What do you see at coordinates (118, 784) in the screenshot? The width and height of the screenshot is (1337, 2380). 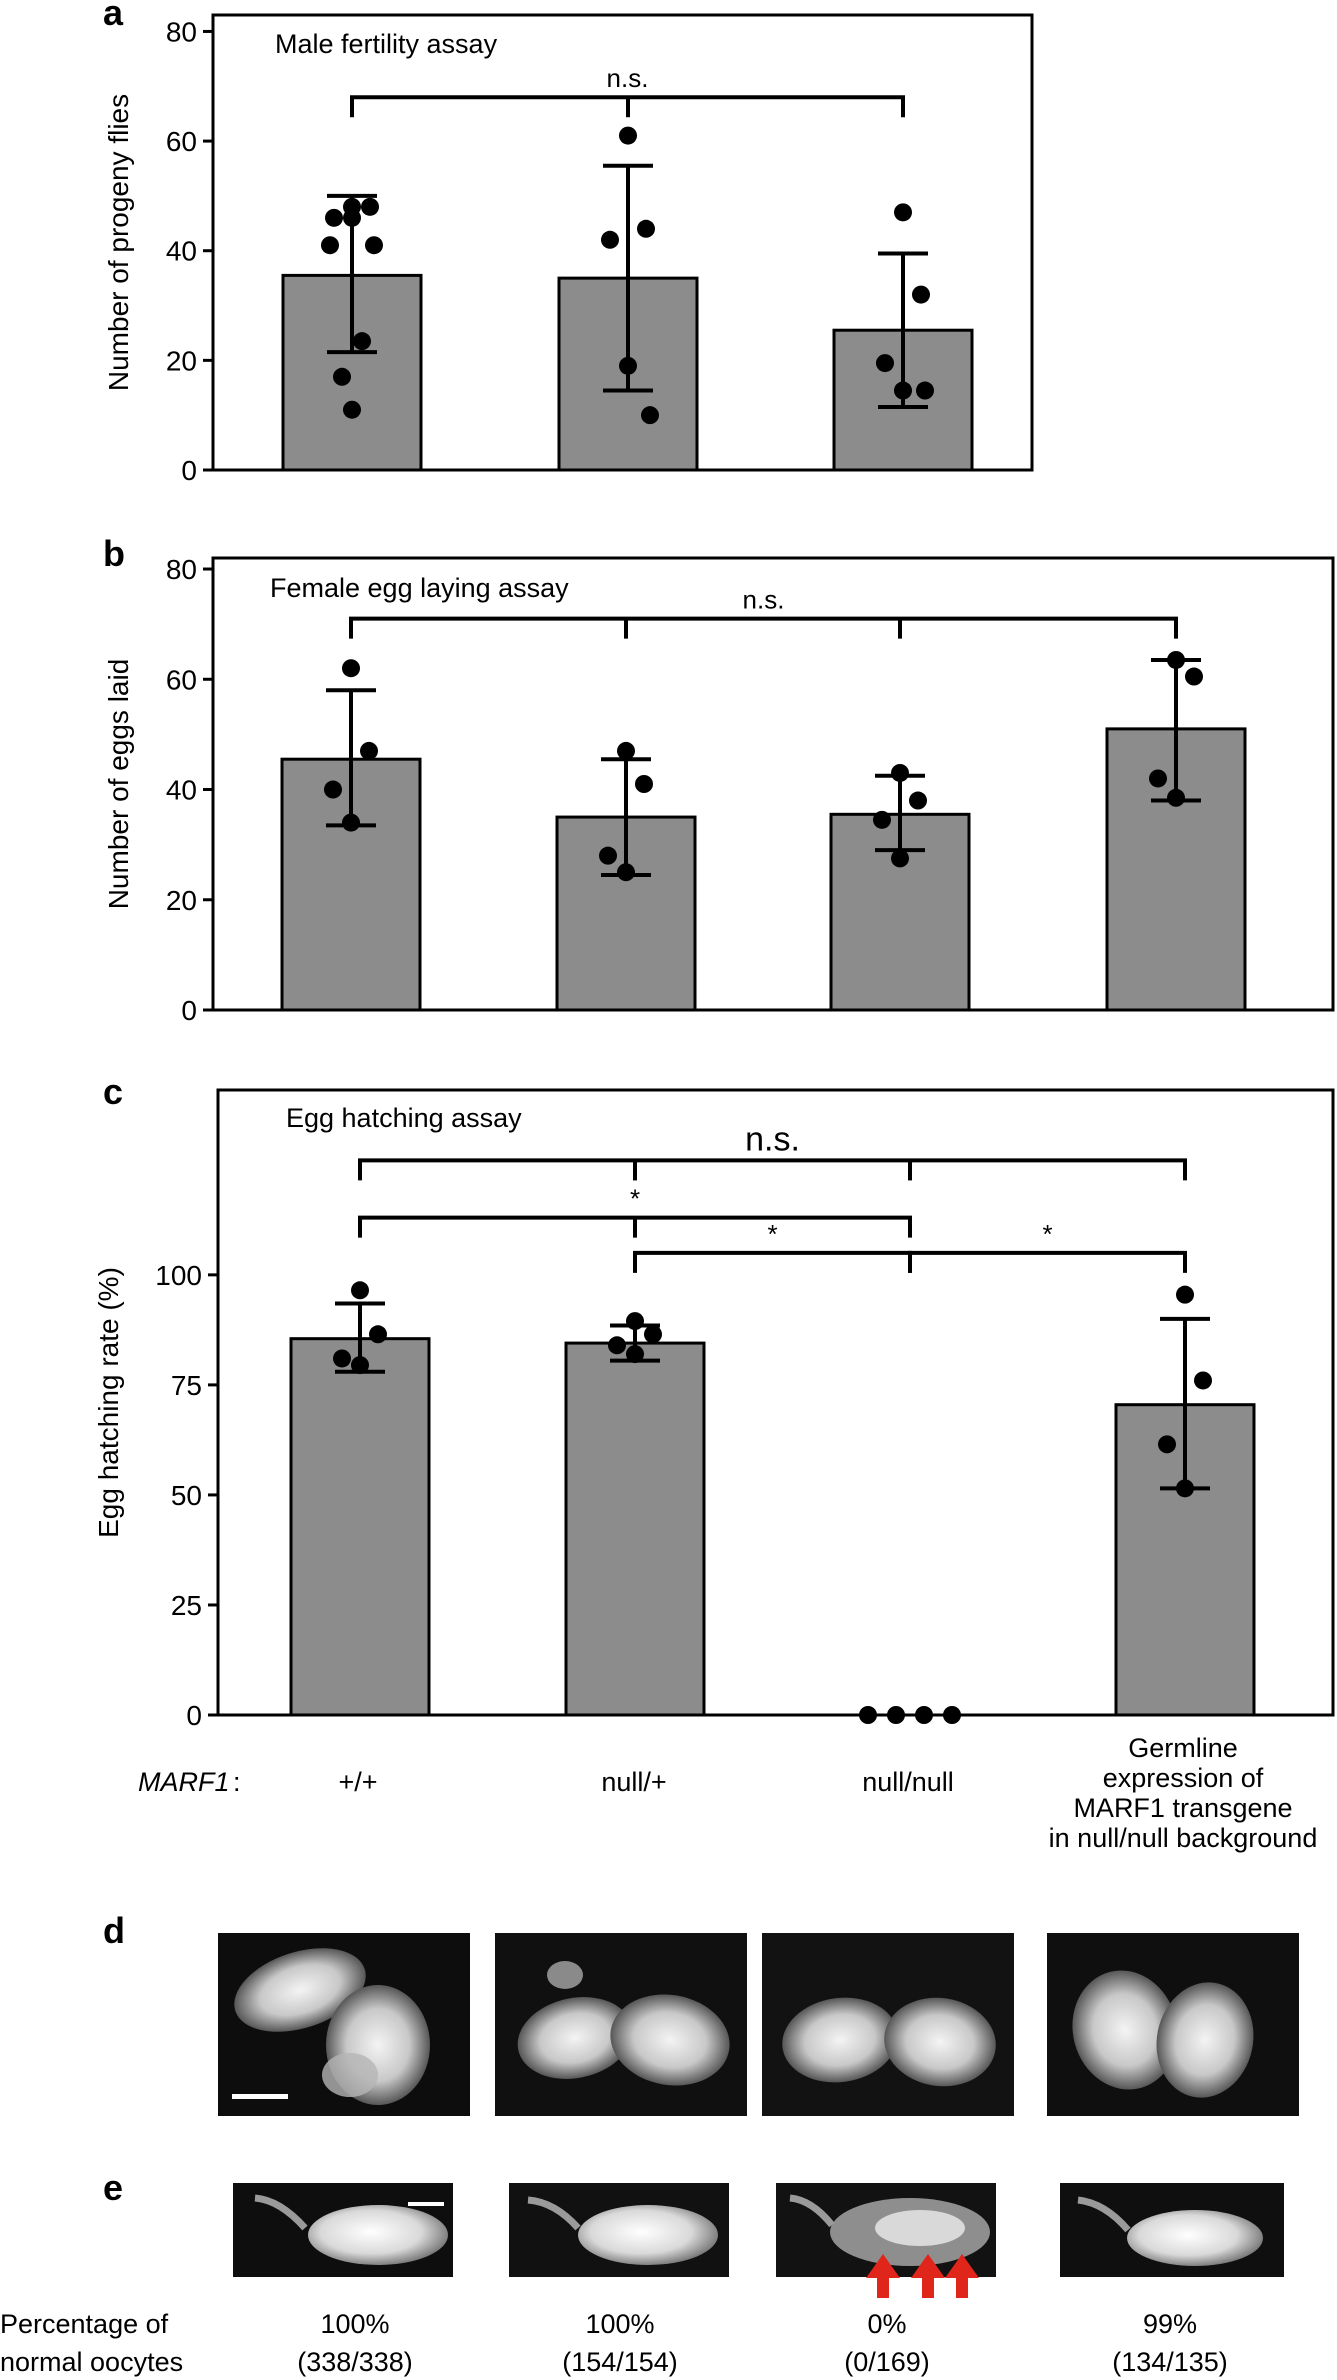 I see `y-axis-label: Number of eggs laid` at bounding box center [118, 784].